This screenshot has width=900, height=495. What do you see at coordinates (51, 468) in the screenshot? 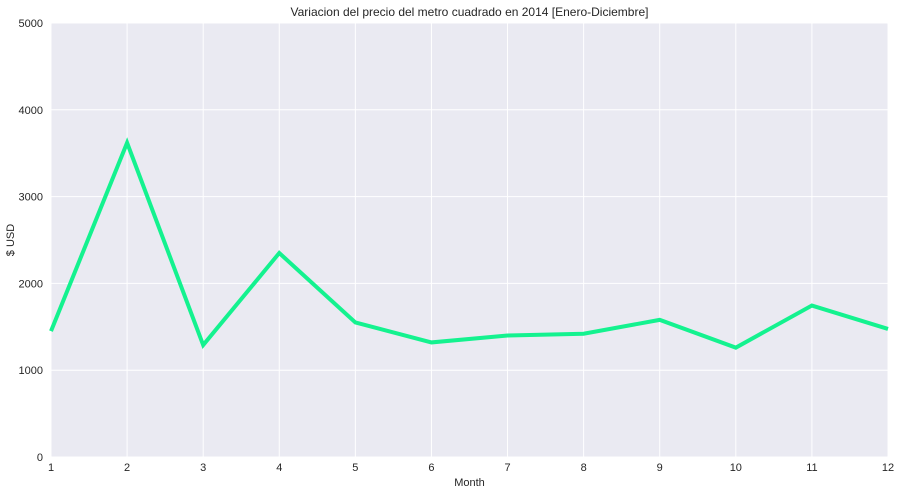
I see `x-tick-label: 1` at bounding box center [51, 468].